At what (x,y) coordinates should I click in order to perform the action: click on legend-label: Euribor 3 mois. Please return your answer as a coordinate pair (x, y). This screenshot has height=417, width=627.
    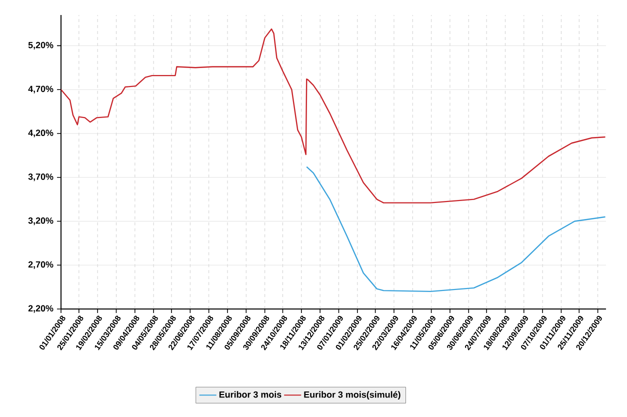
    Looking at the image, I should click on (250, 394).